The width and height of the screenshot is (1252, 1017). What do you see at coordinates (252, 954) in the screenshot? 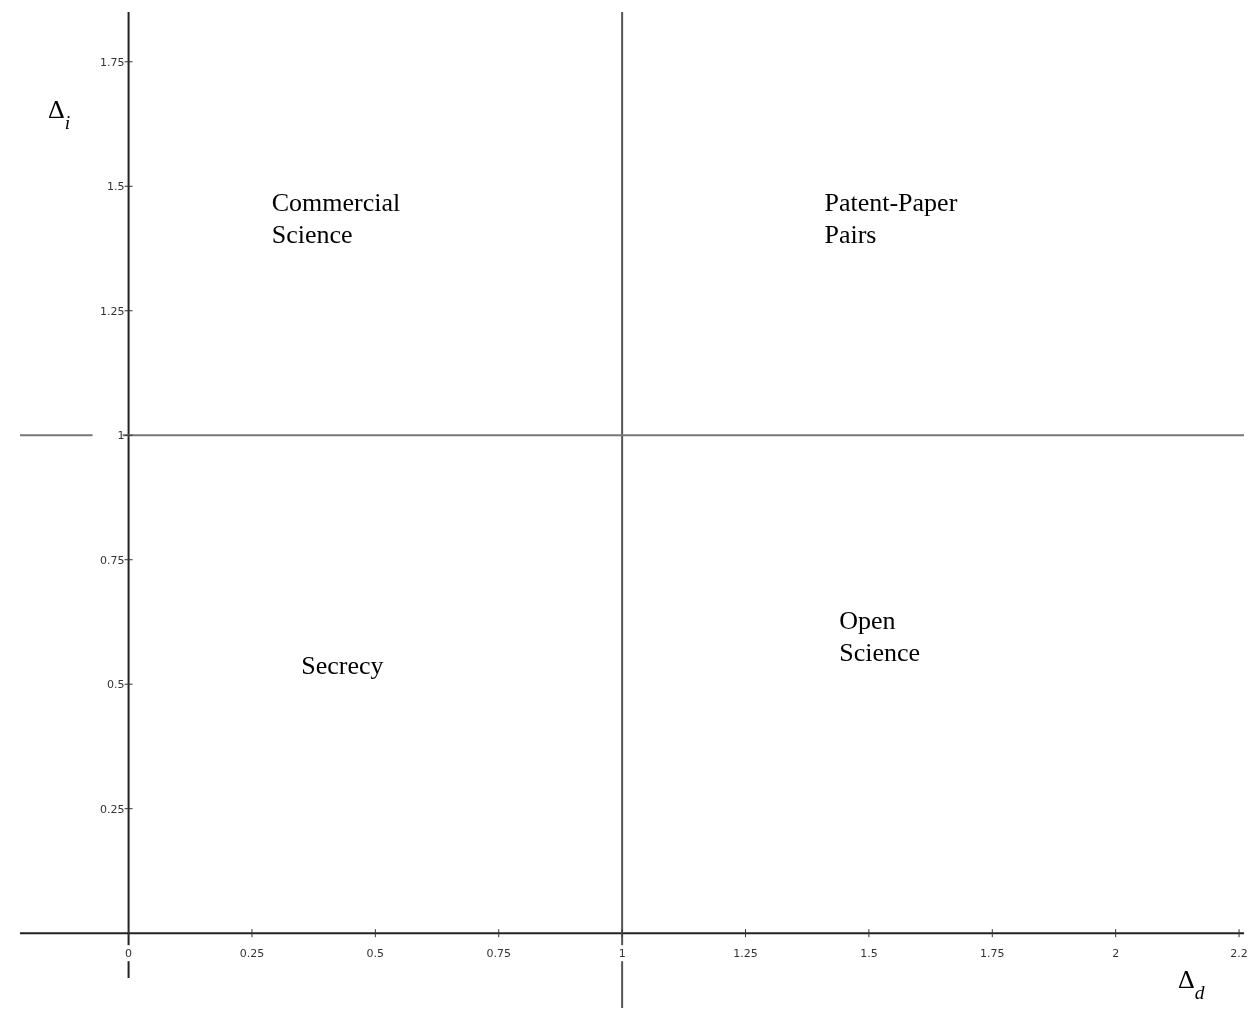
I see `x-tick-label: 0.25` at bounding box center [252, 954].